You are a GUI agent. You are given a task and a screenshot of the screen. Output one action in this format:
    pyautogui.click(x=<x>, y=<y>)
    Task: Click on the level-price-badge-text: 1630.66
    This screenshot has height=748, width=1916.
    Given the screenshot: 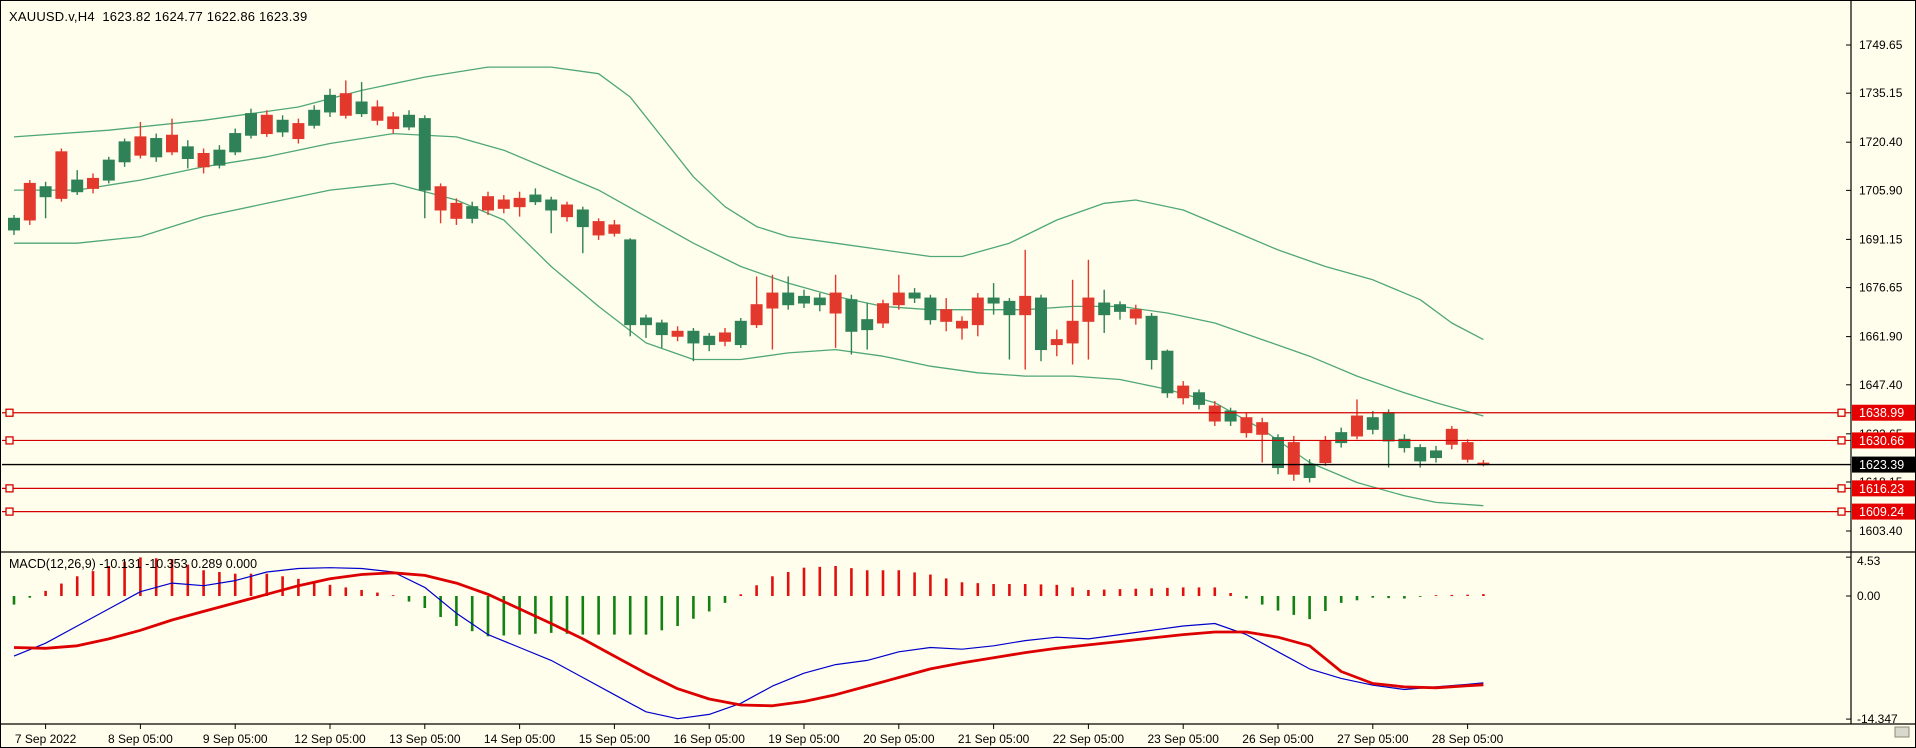 What is the action you would take?
    pyautogui.click(x=1881, y=441)
    